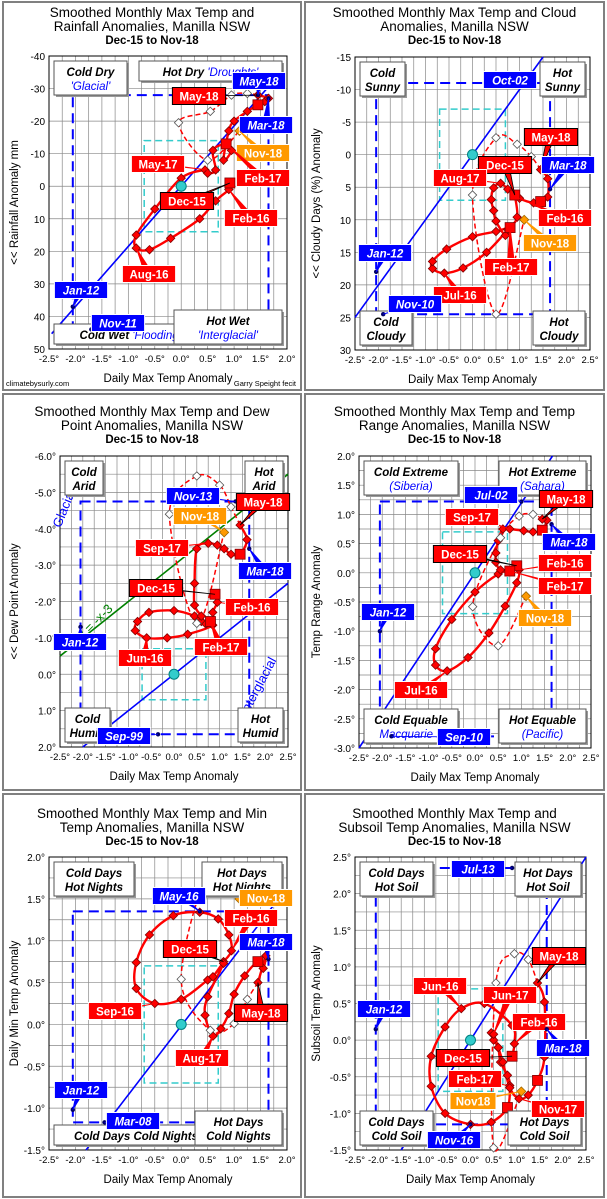  I want to click on callout-series: May-17, so click(169, 164).